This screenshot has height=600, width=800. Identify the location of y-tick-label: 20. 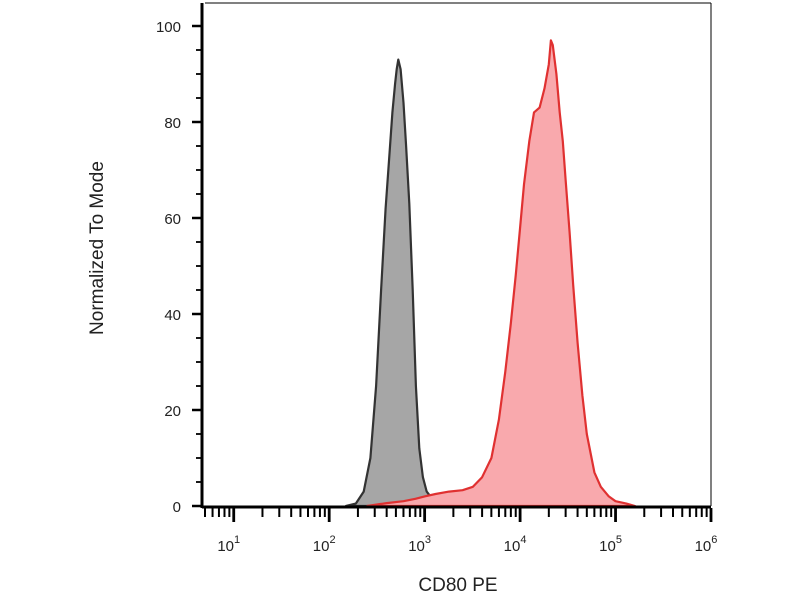
(172, 411).